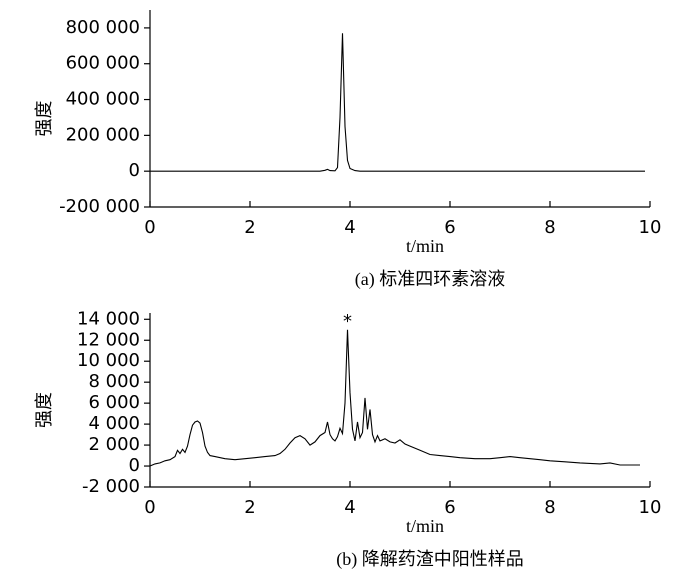 The width and height of the screenshot is (700, 572). I want to click on y-tick-label: -2 000, so click(111, 486).